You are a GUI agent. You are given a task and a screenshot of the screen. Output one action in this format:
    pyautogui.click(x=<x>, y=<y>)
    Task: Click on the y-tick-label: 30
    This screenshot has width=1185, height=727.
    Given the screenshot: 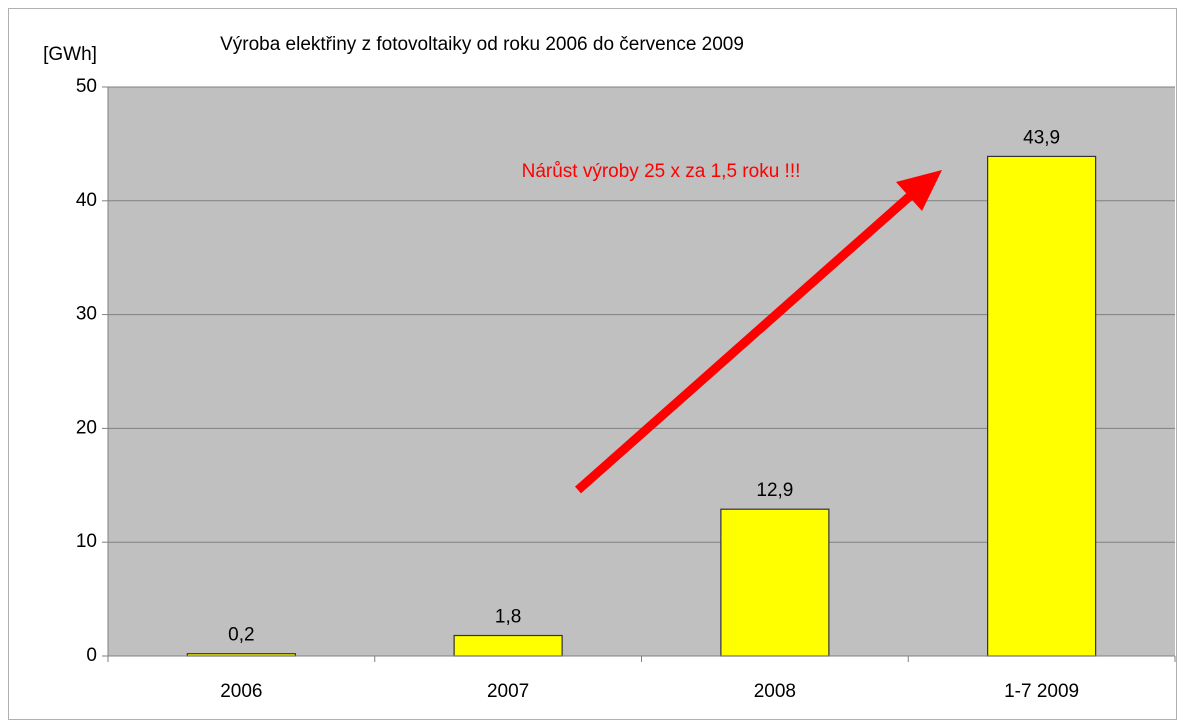 What is the action you would take?
    pyautogui.click(x=86, y=314)
    